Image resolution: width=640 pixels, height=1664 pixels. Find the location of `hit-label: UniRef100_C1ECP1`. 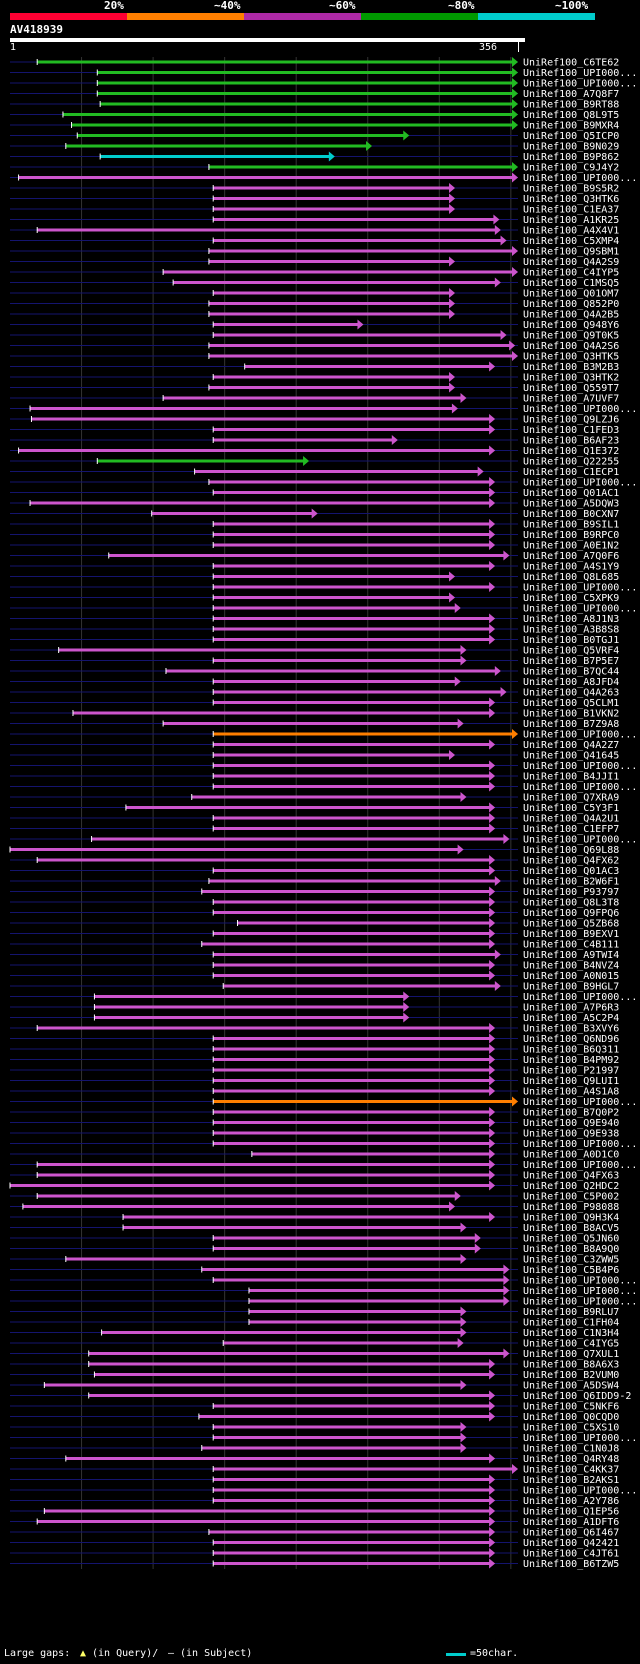

hit-label: UniRef100_C1ECP1 is located at coordinates (571, 472).